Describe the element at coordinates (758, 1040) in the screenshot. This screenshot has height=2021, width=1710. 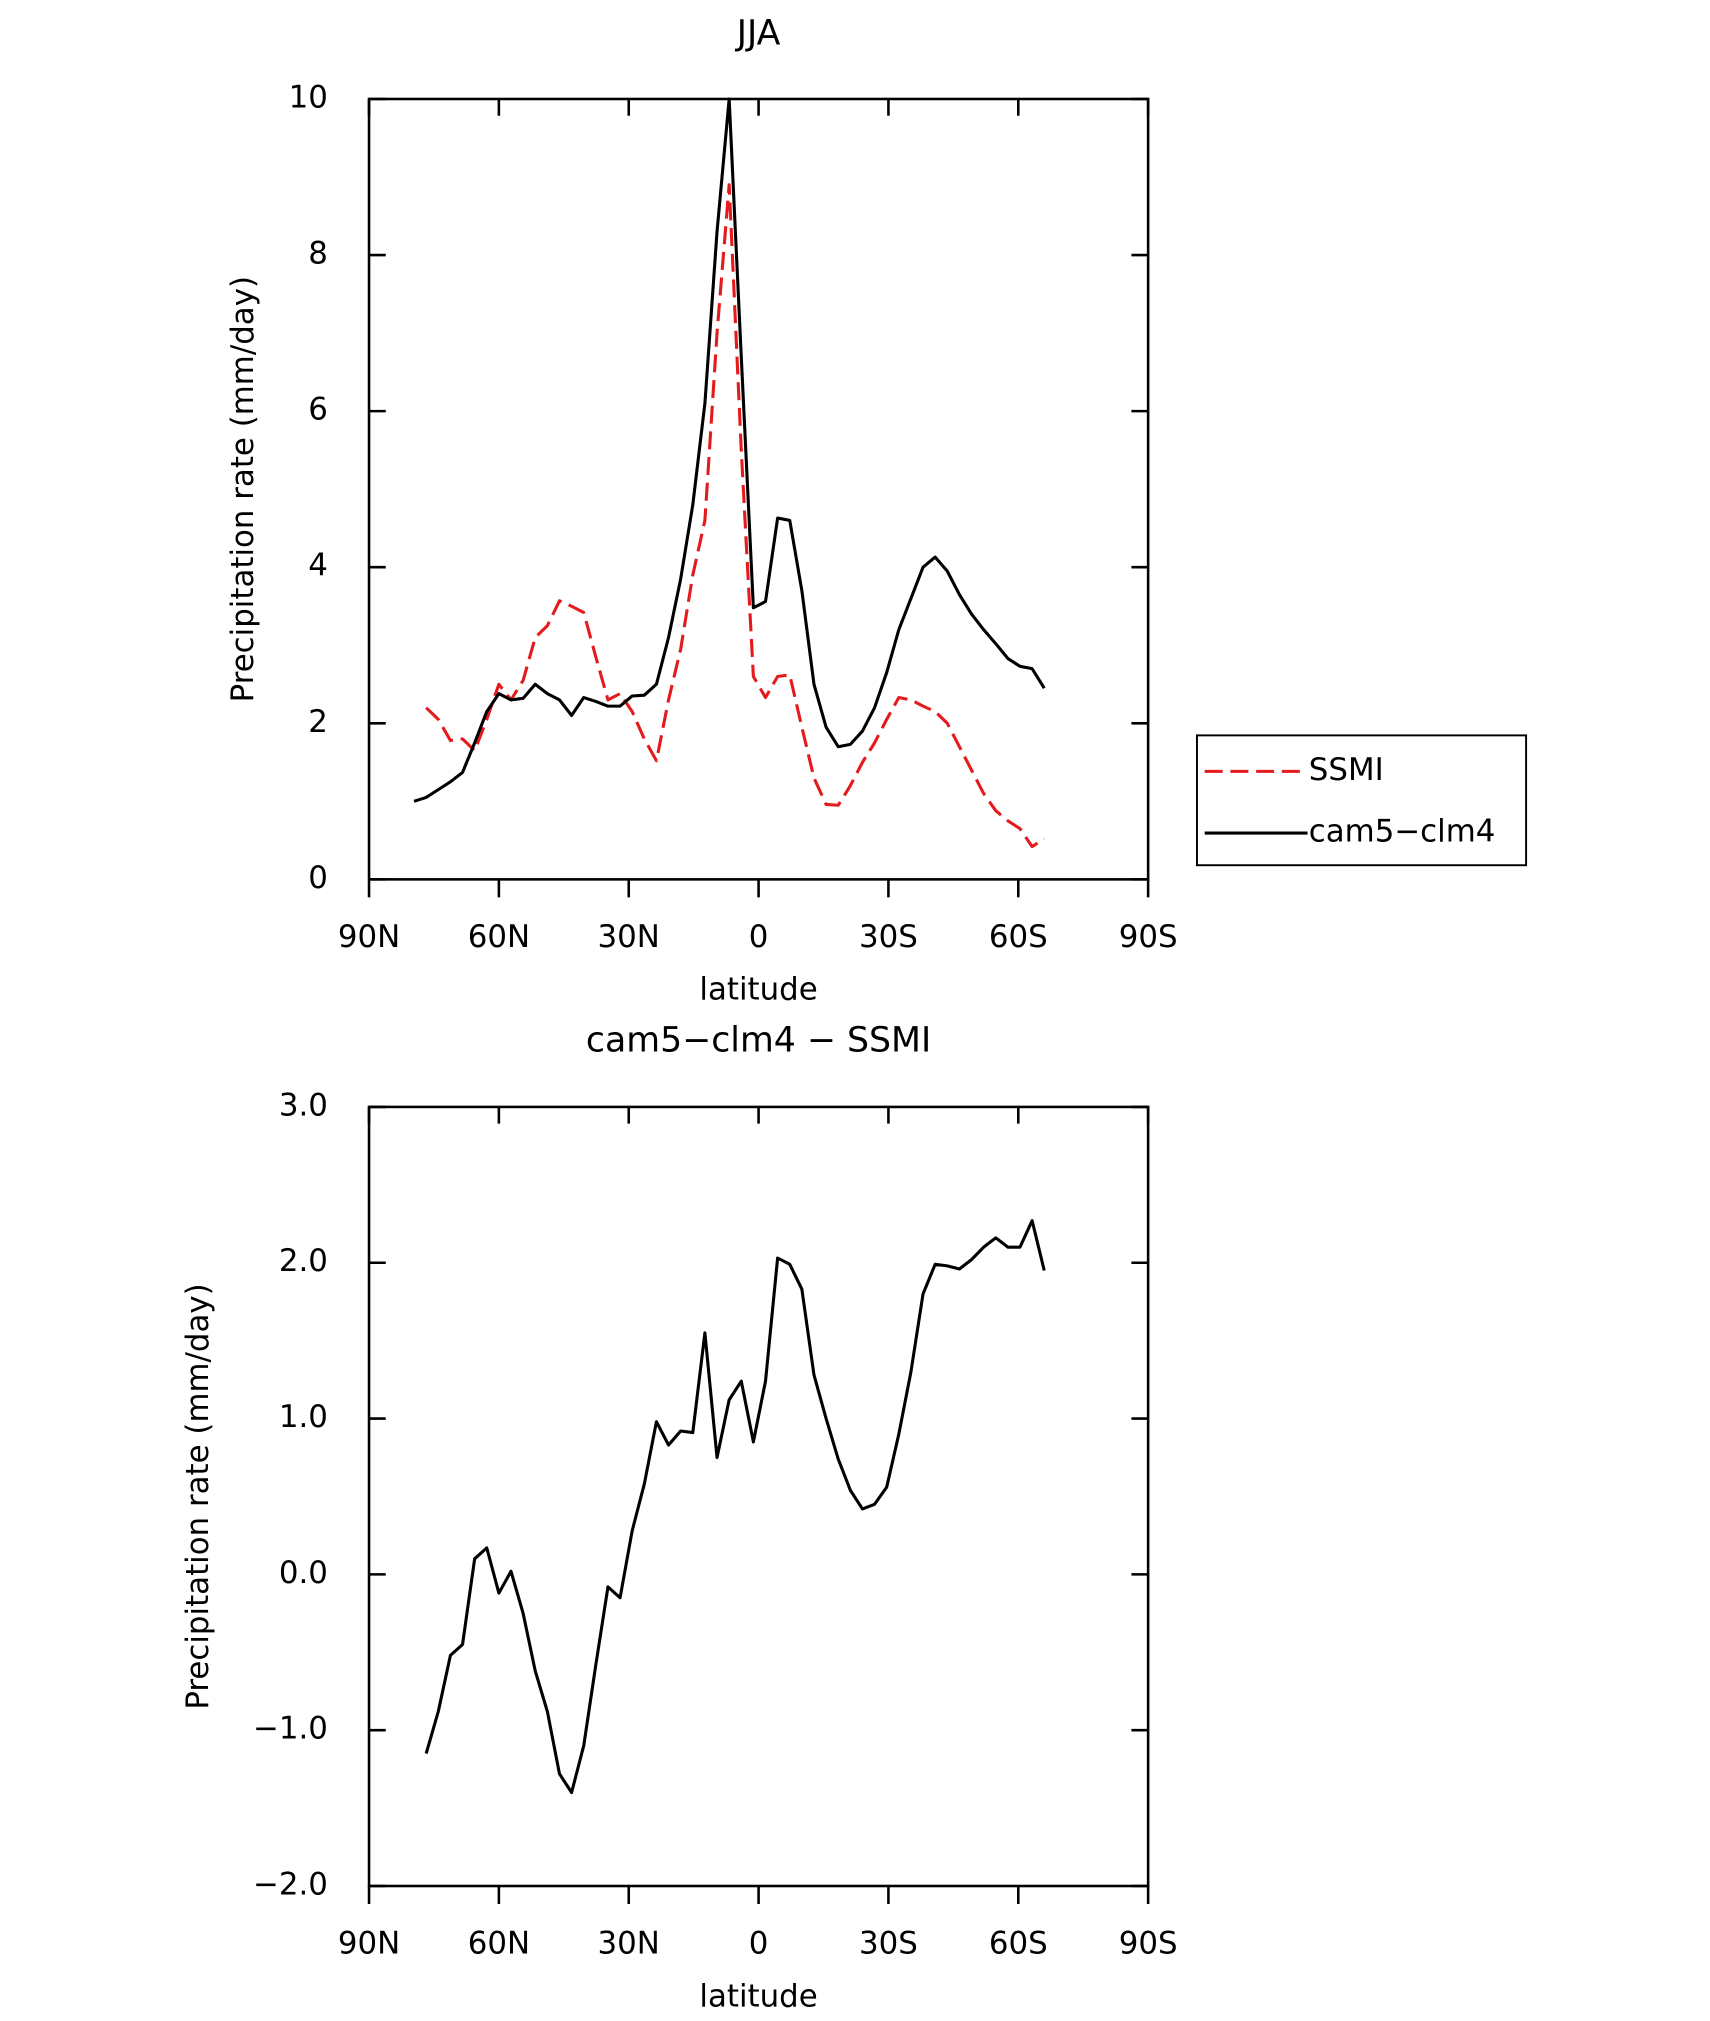
I see `chart-title: cam5−clm4 − SSMI` at that location.